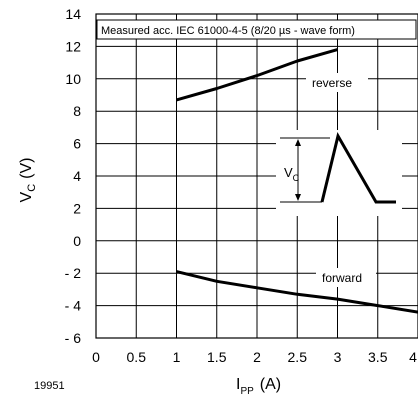 This screenshot has height=406, width=418. I want to click on x-tick-label: 1, so click(177, 357).